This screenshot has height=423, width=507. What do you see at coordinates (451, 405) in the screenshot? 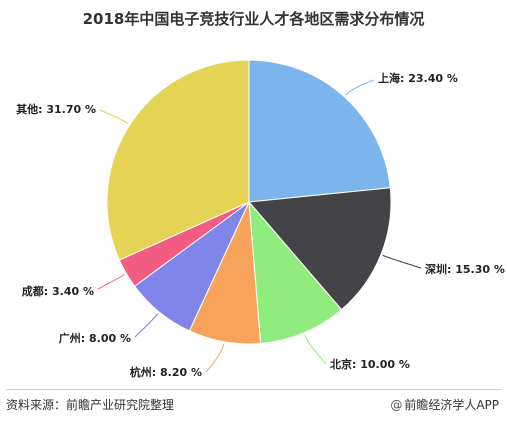
I see `brand-name: 前瞻经济学人APP` at bounding box center [451, 405].